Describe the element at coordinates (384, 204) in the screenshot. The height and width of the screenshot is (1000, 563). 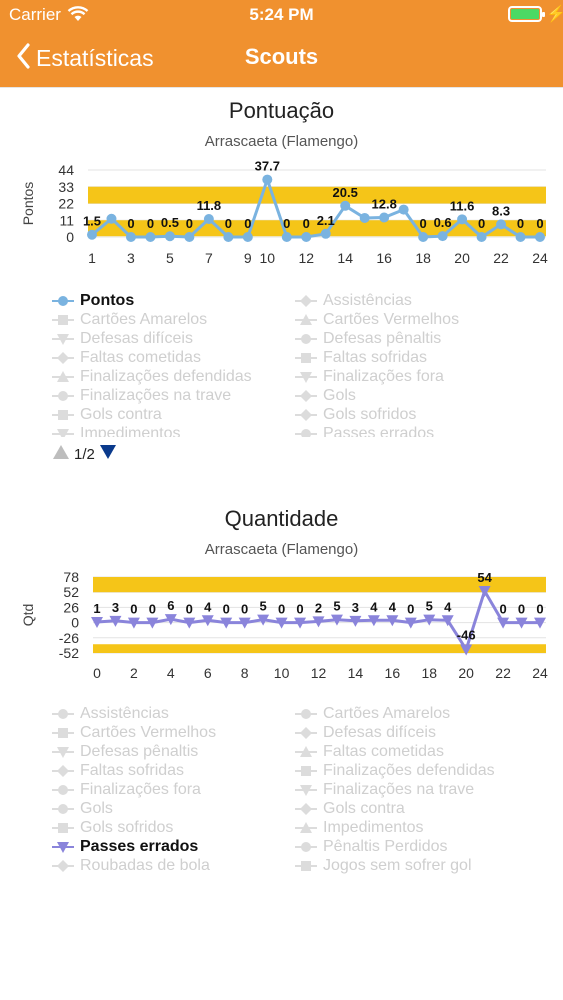
I see `data-label: 12.8` at that location.